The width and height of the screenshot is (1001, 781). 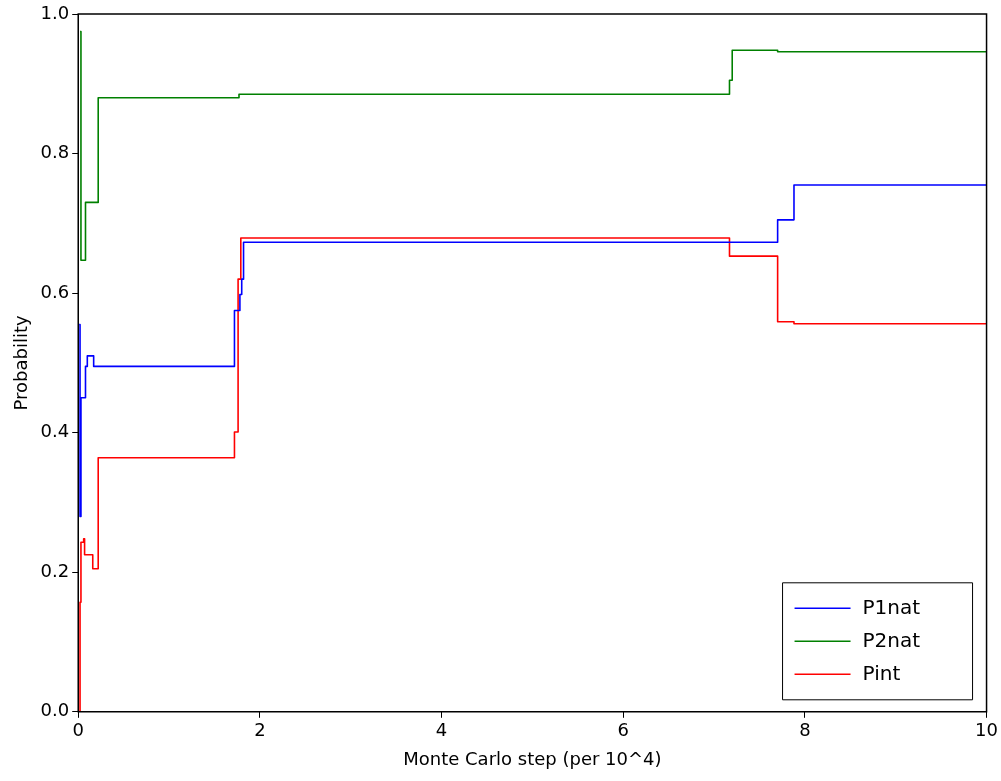 I want to click on y-tick-label: 0.0, so click(x=55, y=710).